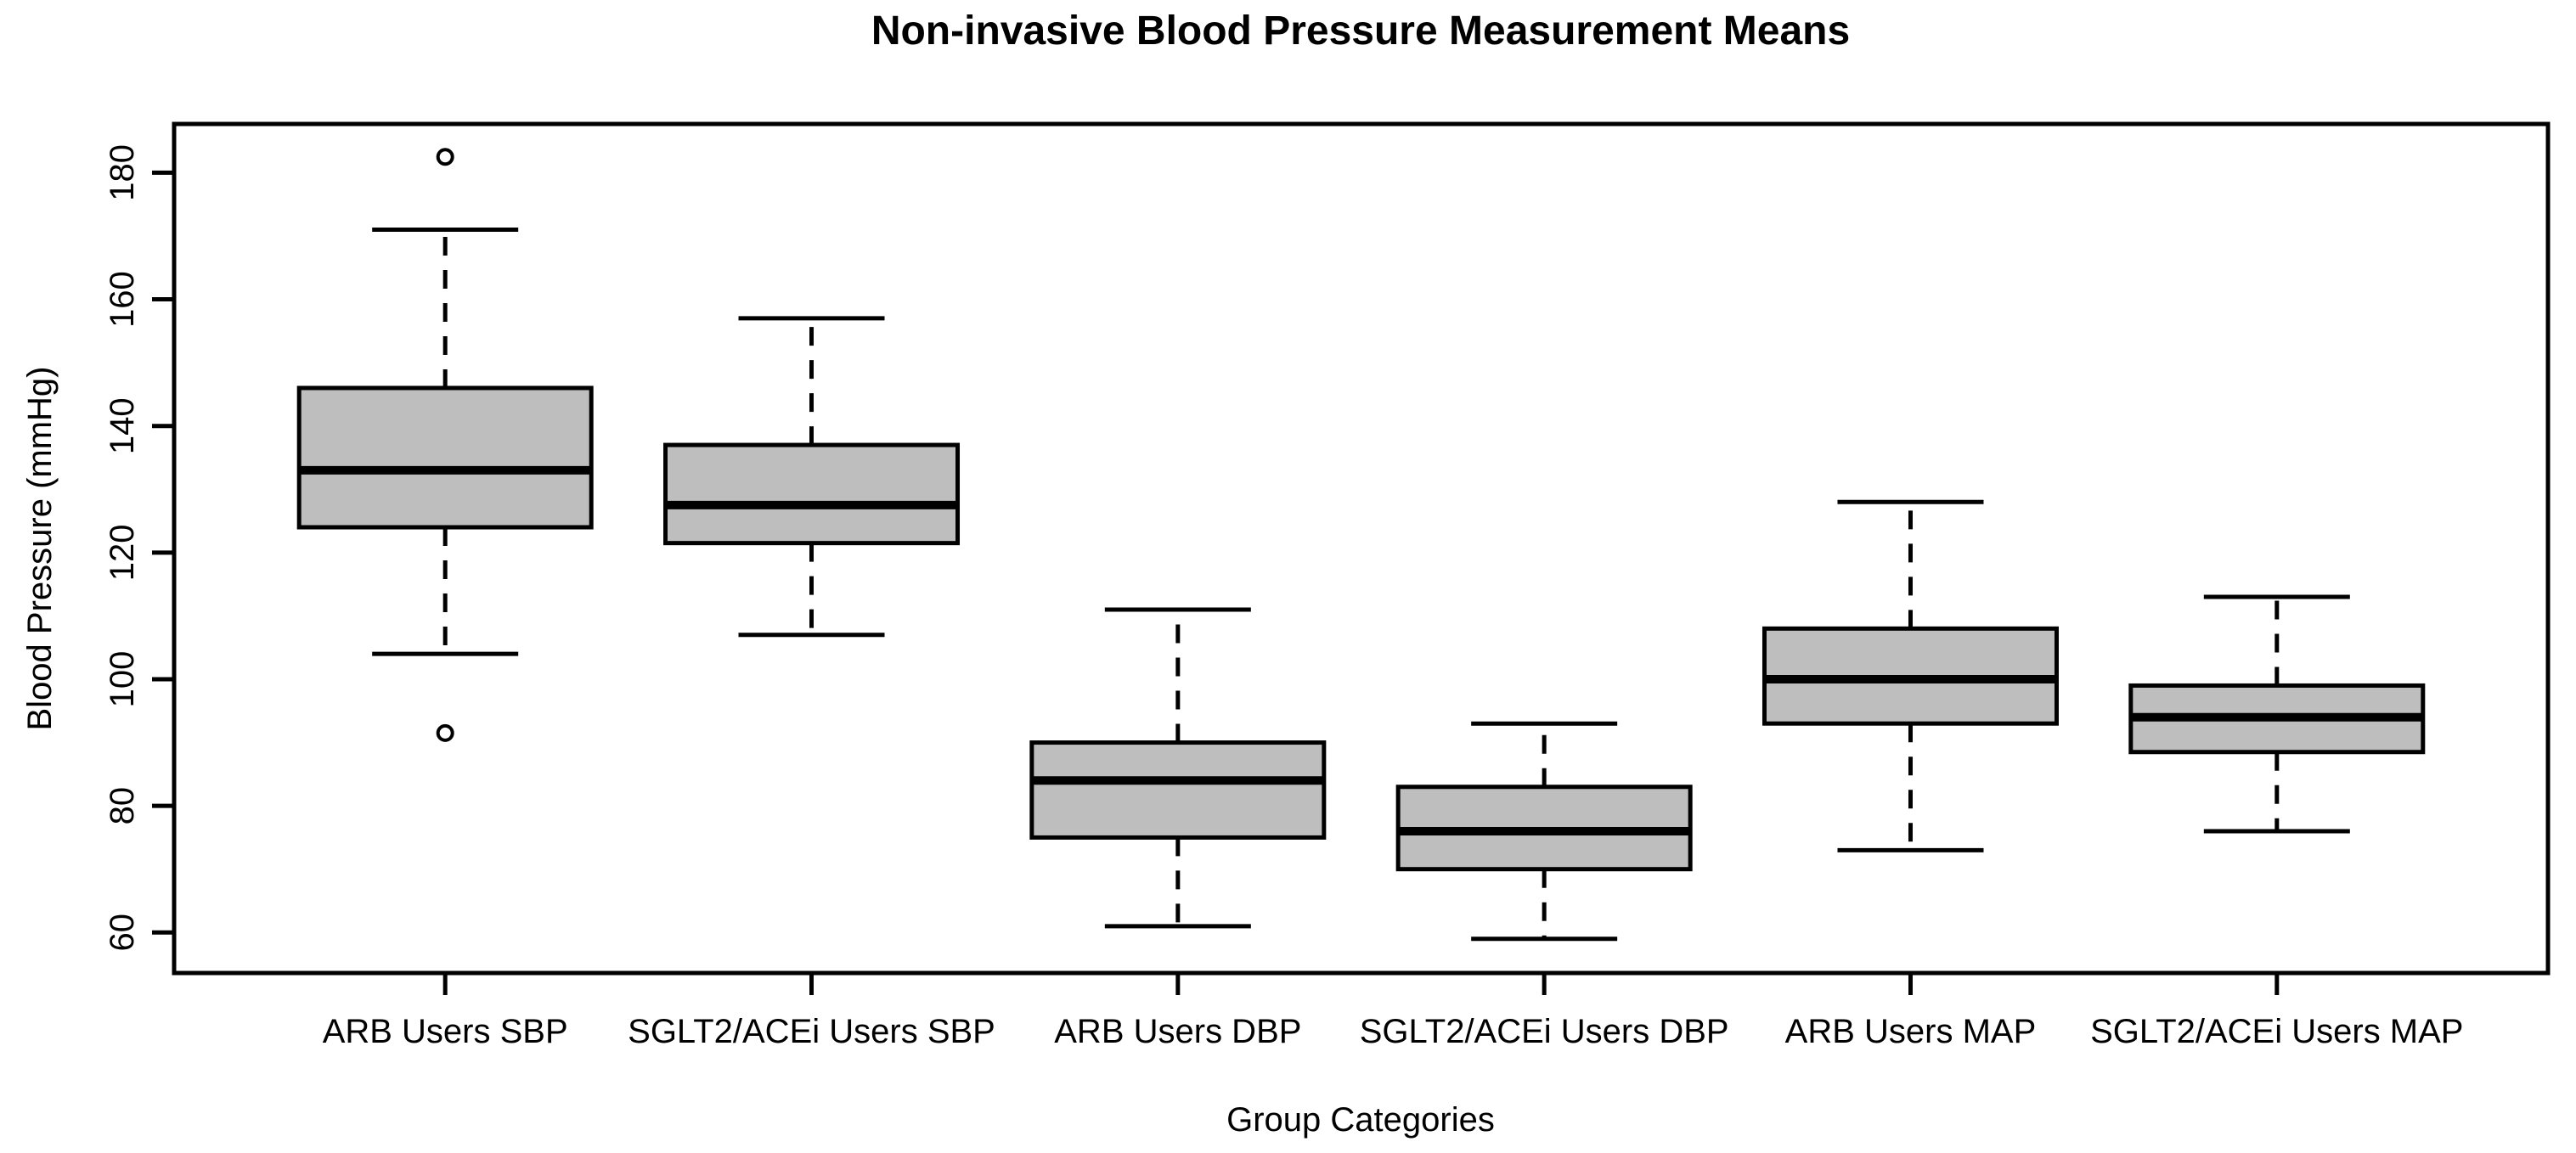 This screenshot has width=2576, height=1153. What do you see at coordinates (122, 425) in the screenshot?
I see `y-tick-label: 140` at bounding box center [122, 425].